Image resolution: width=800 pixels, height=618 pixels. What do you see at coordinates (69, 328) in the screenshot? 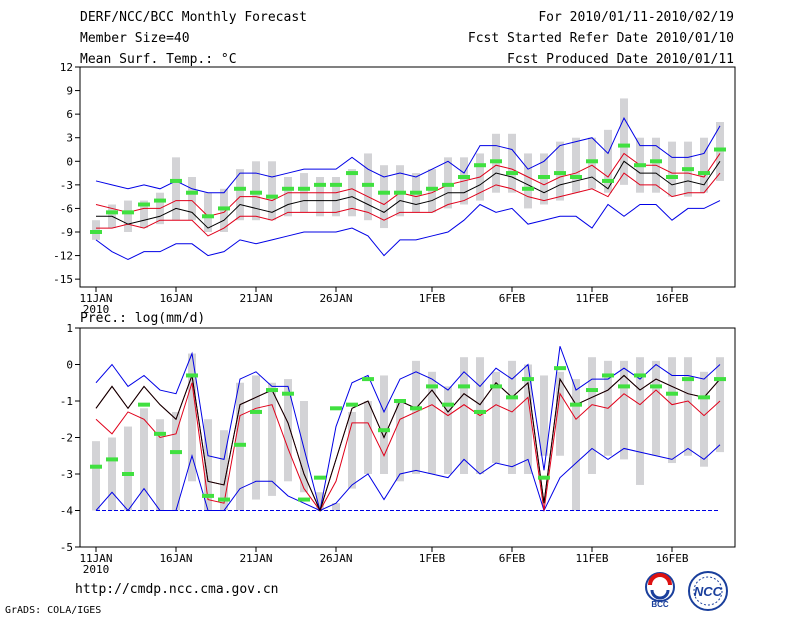
I see `prec-ytick-label: 1` at bounding box center [69, 328].